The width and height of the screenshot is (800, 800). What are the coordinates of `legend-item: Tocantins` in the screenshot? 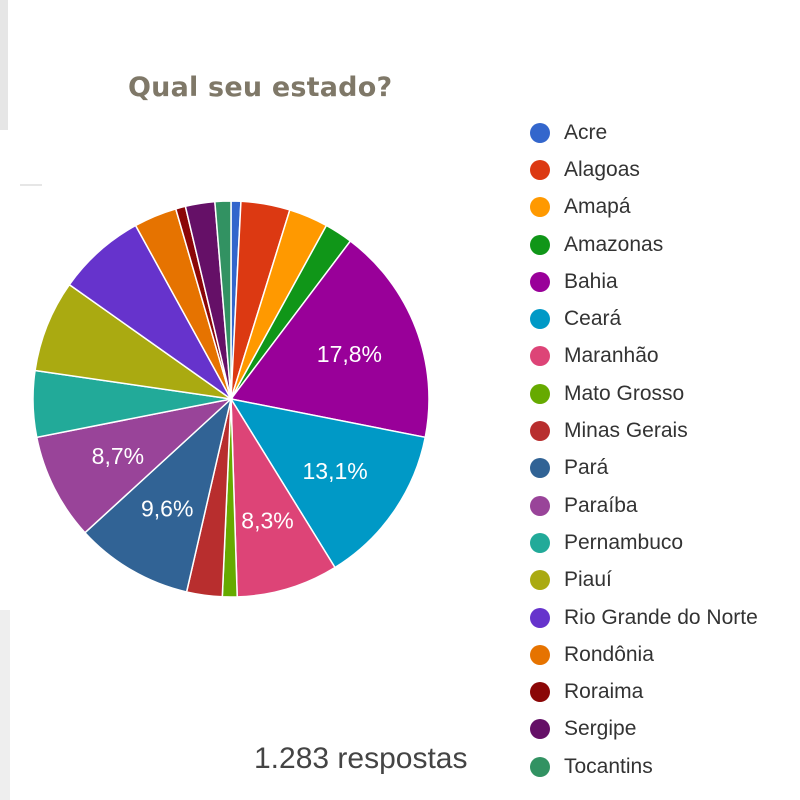 It's located at (644, 766).